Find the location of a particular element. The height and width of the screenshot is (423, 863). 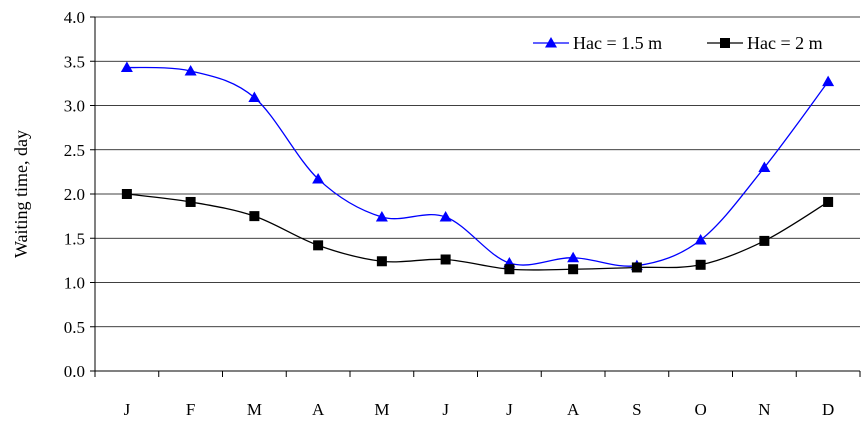

y-tick-label: 1.0 is located at coordinates (74, 283).